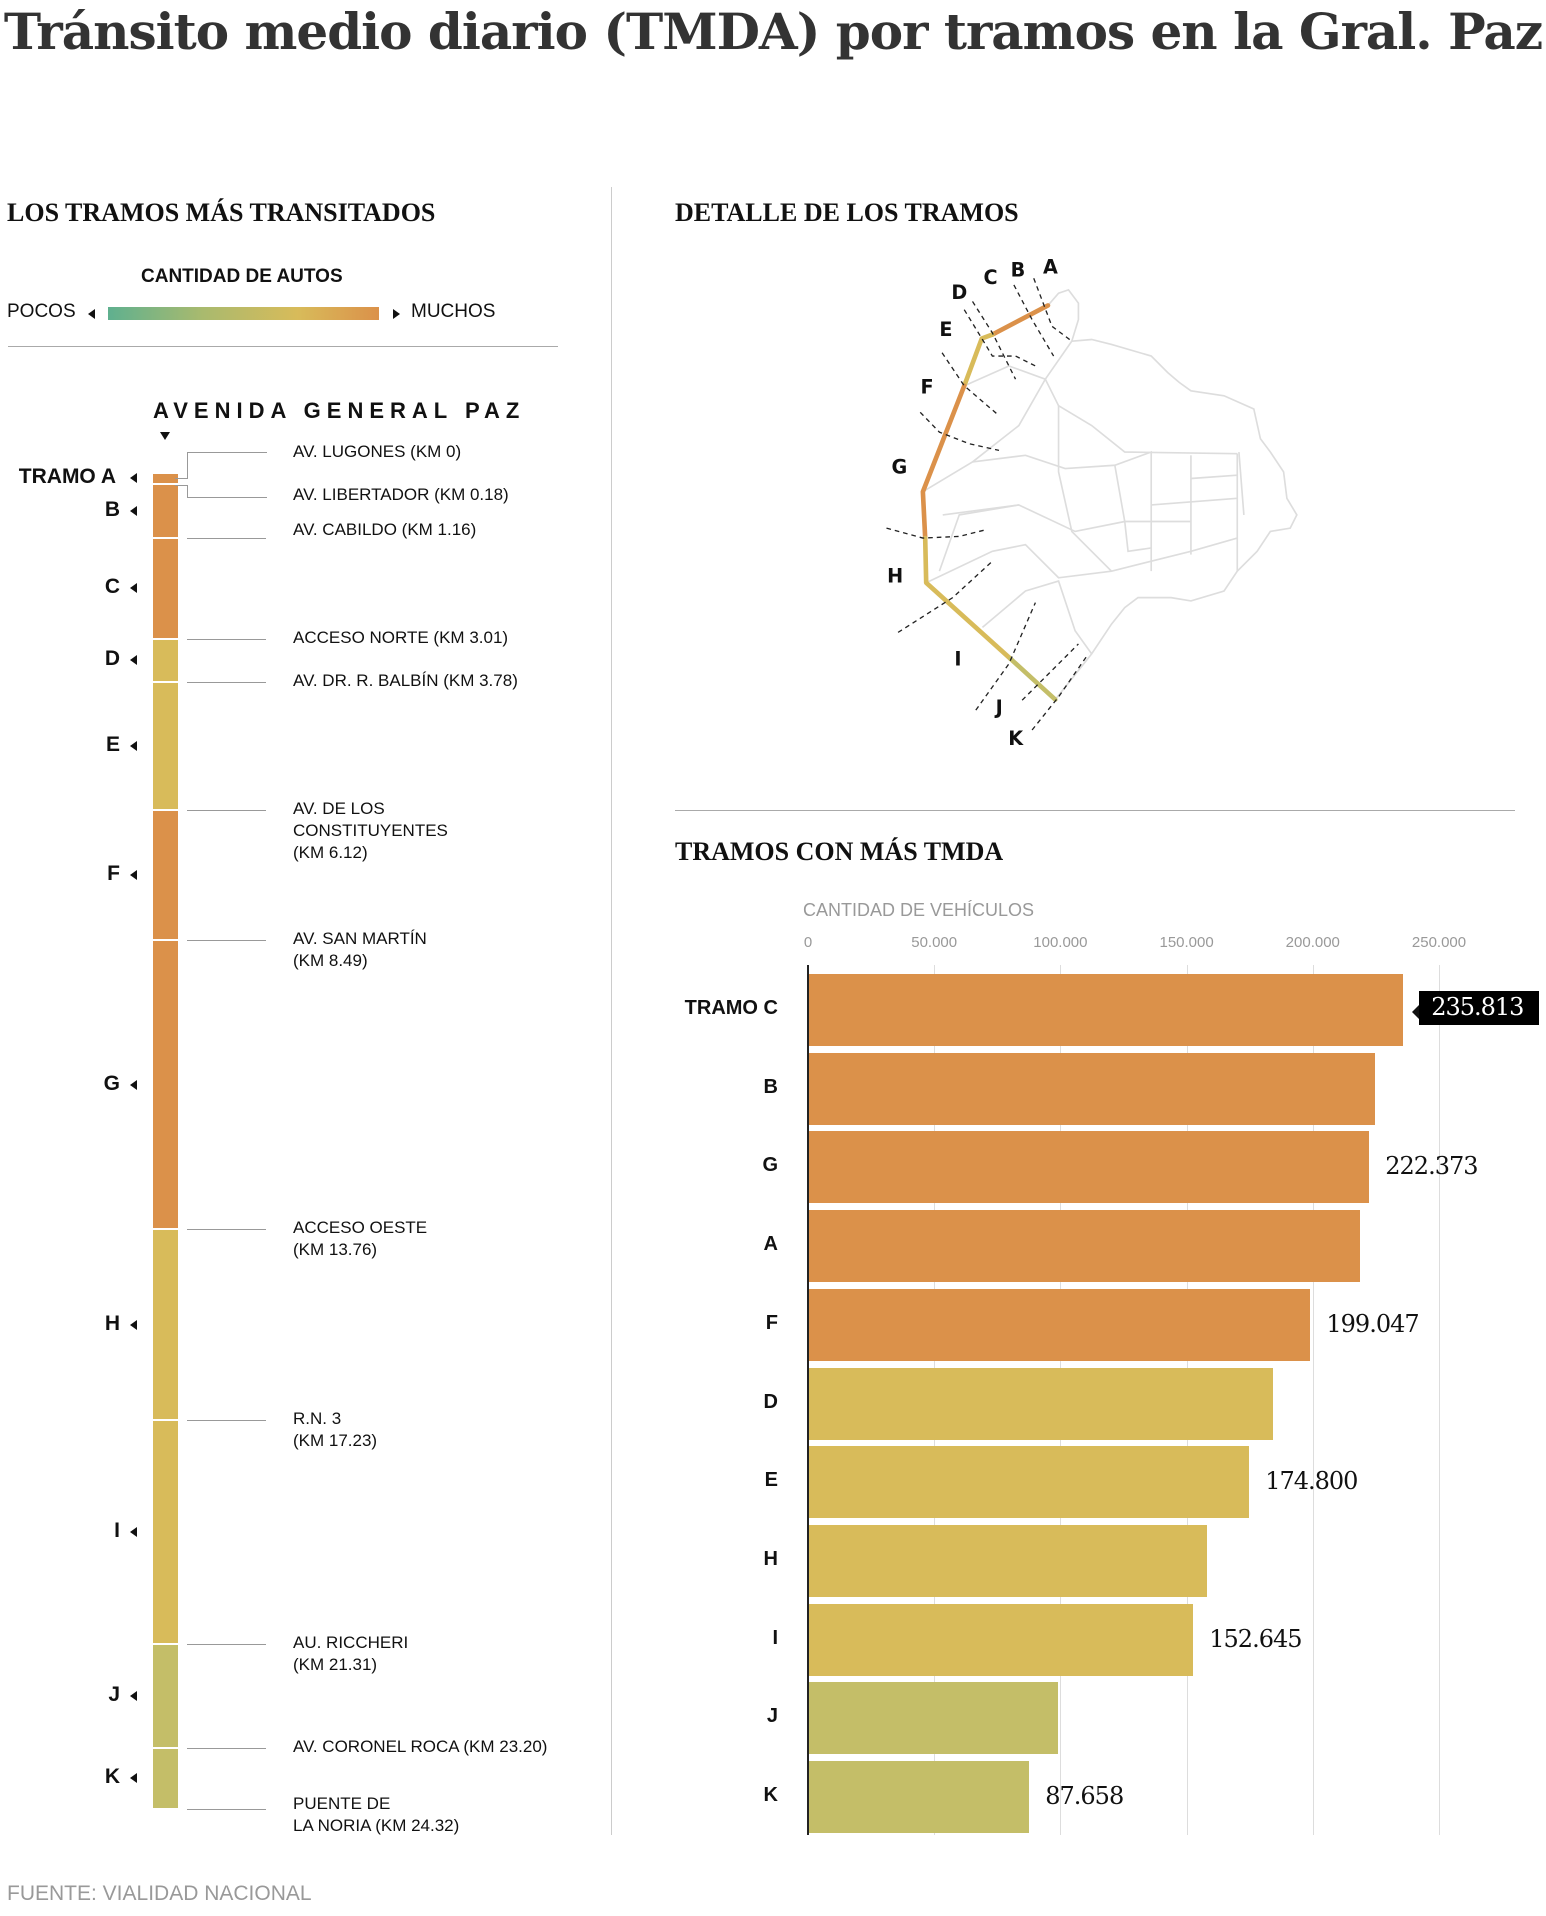 This screenshot has width=1546, height=1916. What do you see at coordinates (731, 1008) in the screenshot?
I see `category-label: TRAMO C` at bounding box center [731, 1008].